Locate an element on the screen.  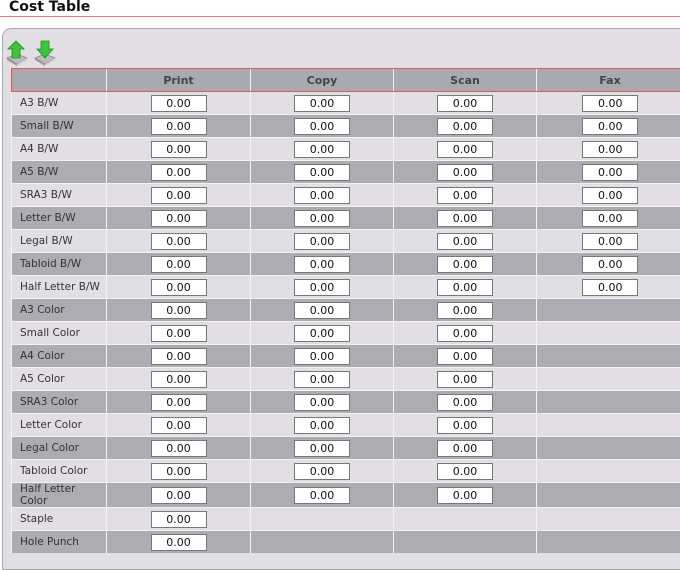
table-row: Staple 0.00 is located at coordinates (346, 519).